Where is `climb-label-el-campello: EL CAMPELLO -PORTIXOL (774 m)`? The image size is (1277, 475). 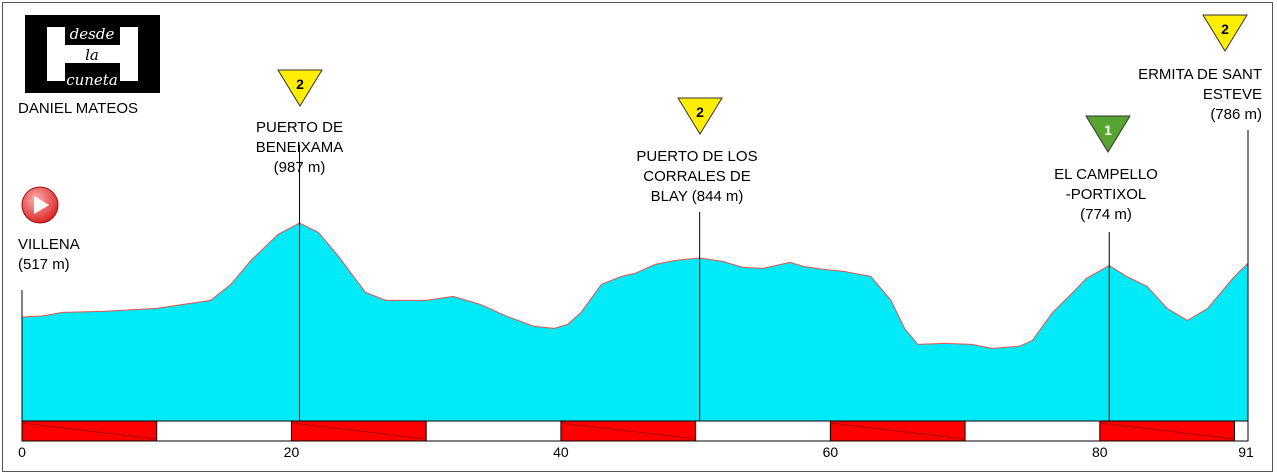
climb-label-el-campello: EL CAMPELLO -PORTIXOL (774 m) is located at coordinates (1106, 195).